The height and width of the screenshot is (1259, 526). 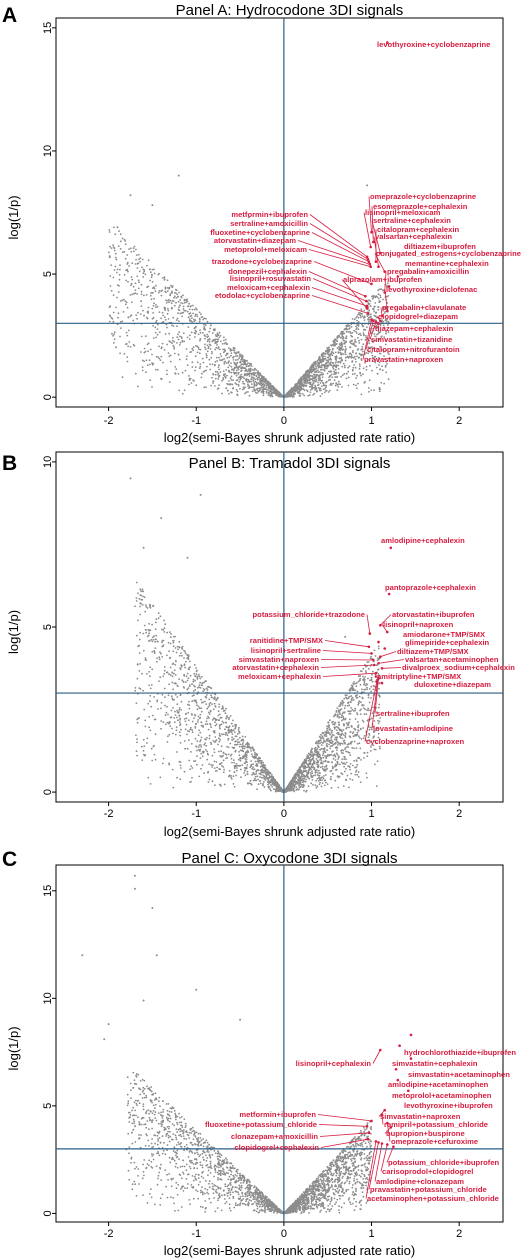 I want to click on panel-title: Panel A: Hydrocodone 3DI signals, so click(x=290, y=10).